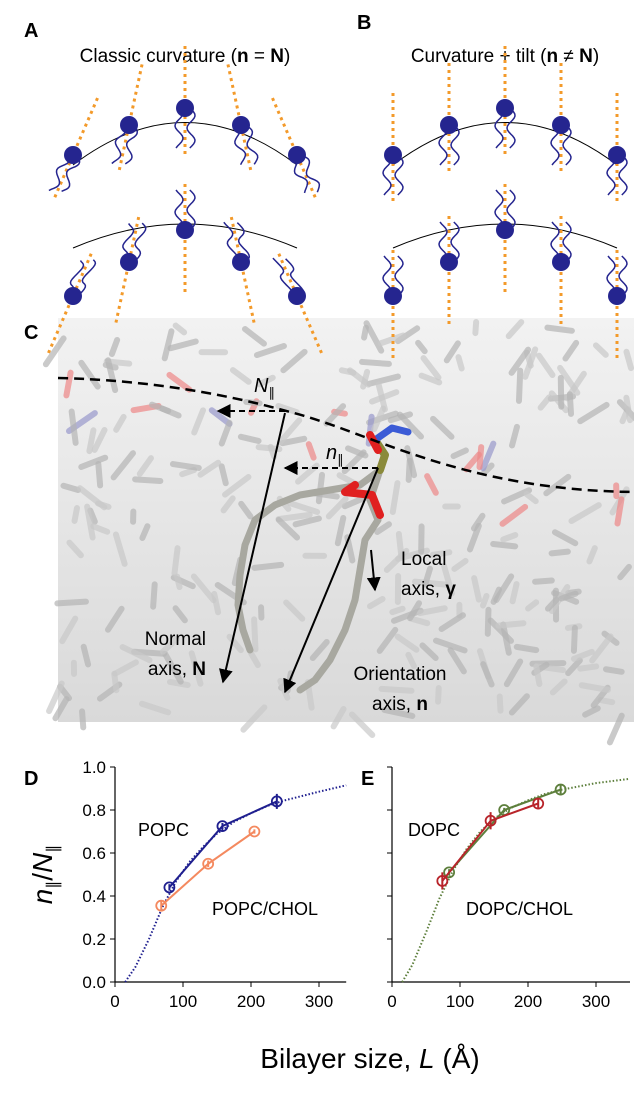 This screenshot has width=634, height=1093. Describe the element at coordinates (428, 589) in the screenshot. I see `local-axis-label: axis, γ` at that location.